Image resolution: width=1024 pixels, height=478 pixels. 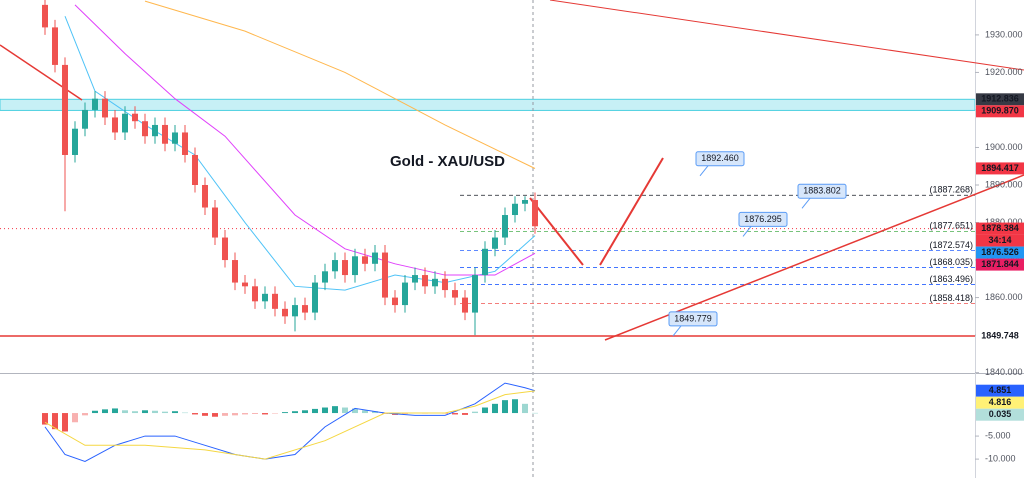 What do you see at coordinates (1004, 372) in the screenshot?
I see `y-tick-label: 1840.000` at bounding box center [1004, 372].